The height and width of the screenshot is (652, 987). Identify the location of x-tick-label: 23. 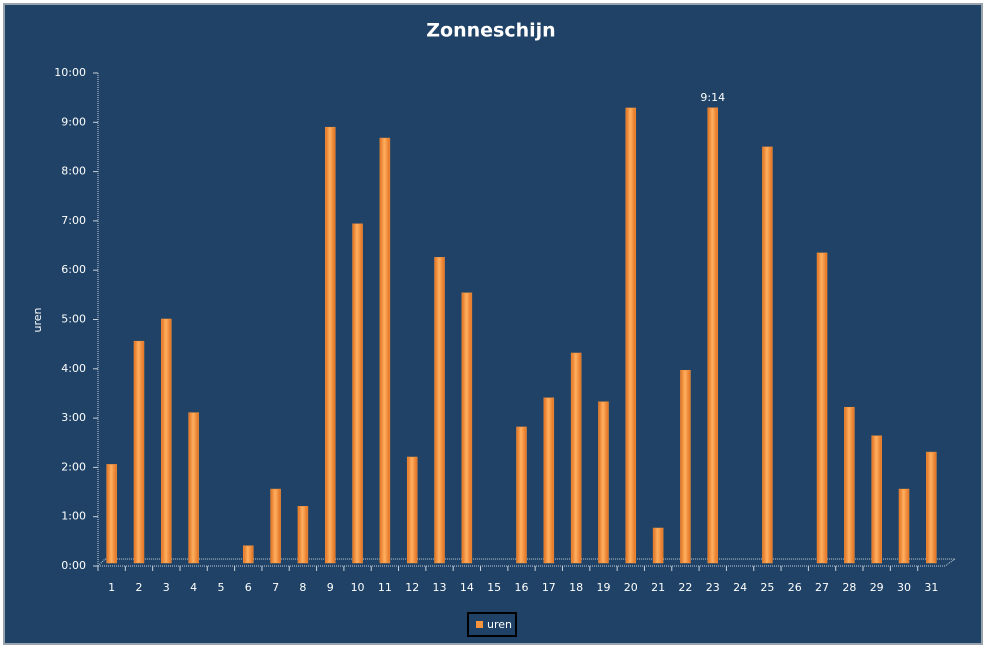
(713, 587).